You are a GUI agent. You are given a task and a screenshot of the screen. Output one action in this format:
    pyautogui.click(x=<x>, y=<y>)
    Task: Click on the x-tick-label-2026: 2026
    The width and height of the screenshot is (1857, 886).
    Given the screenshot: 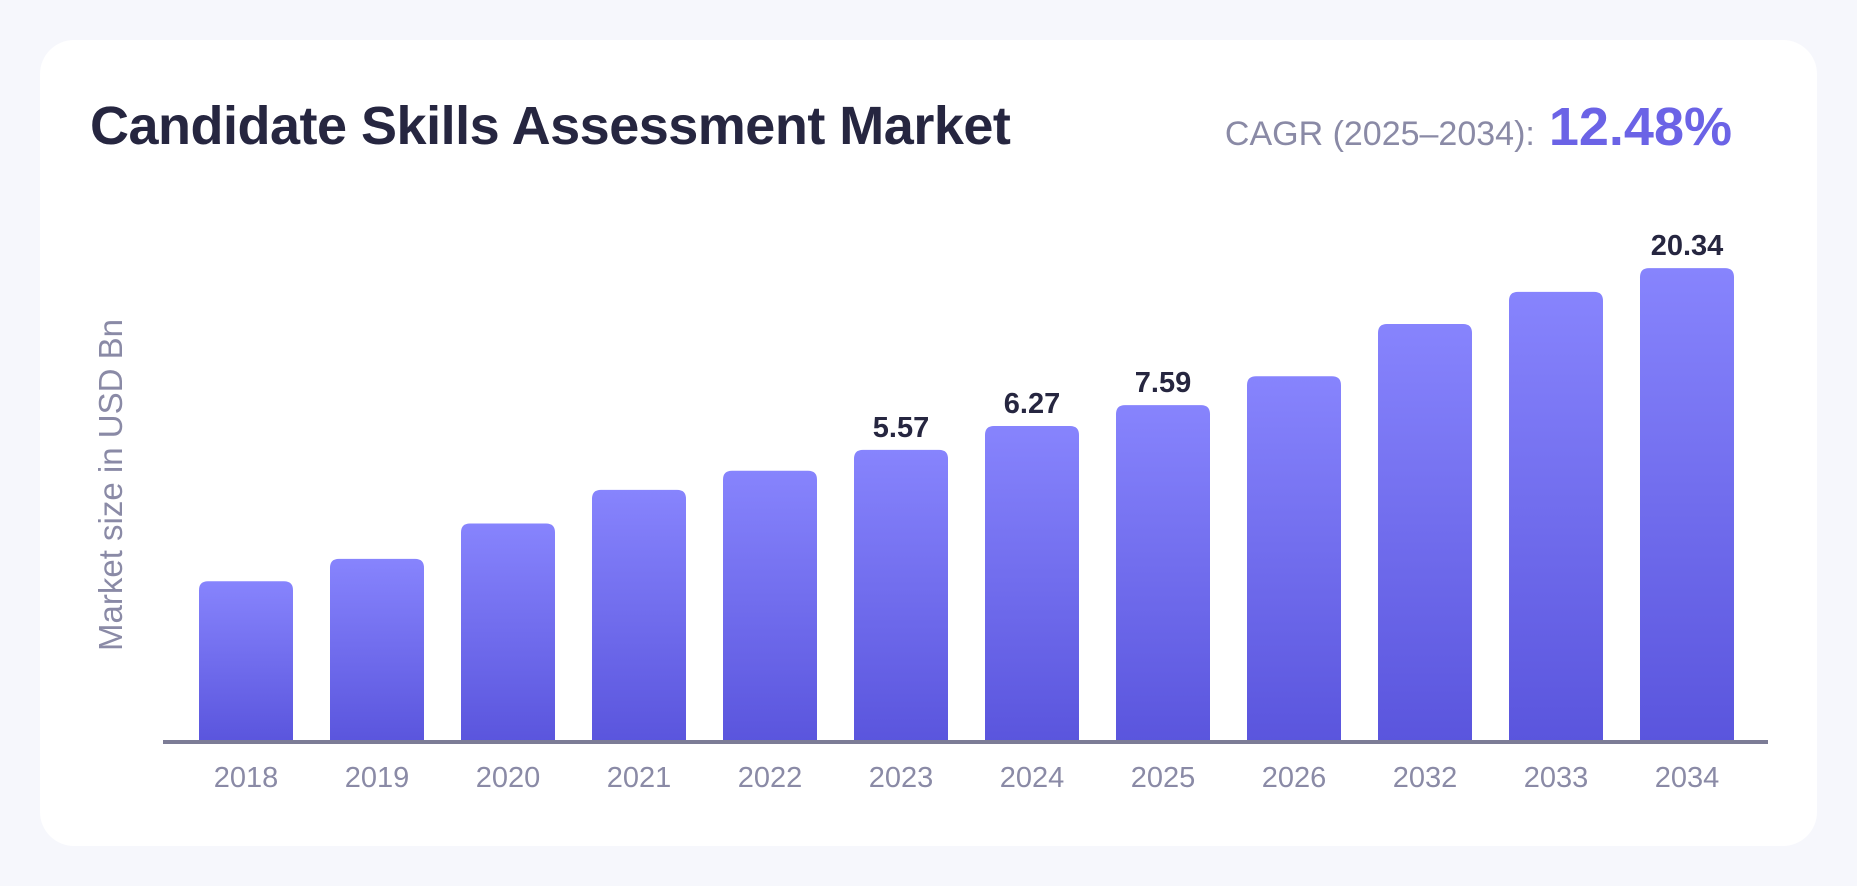 What is the action you would take?
    pyautogui.click(x=1294, y=778)
    